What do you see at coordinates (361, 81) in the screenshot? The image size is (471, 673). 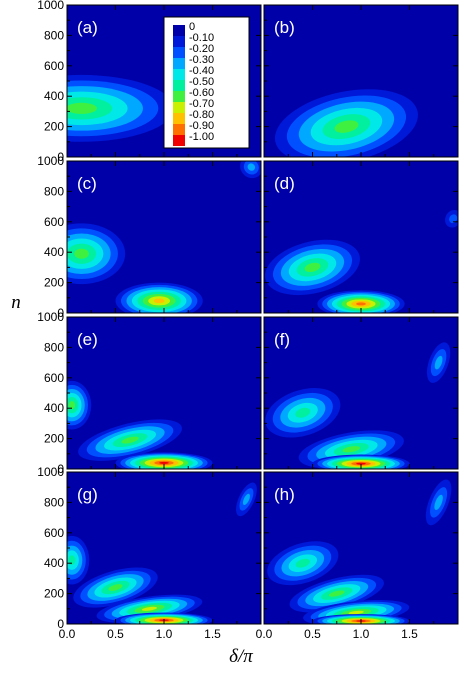 I see `panel-b: (b)` at bounding box center [361, 81].